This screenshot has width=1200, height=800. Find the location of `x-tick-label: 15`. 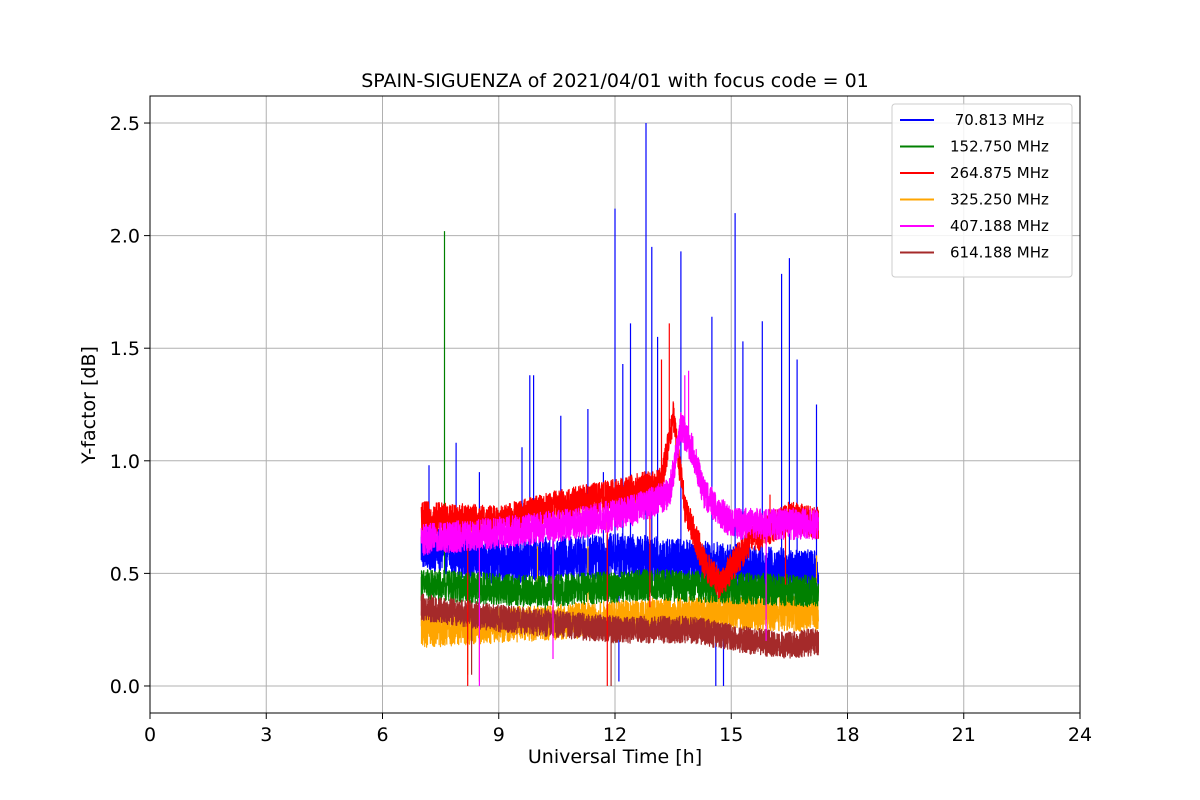

x-tick-label: 15 is located at coordinates (731, 735).